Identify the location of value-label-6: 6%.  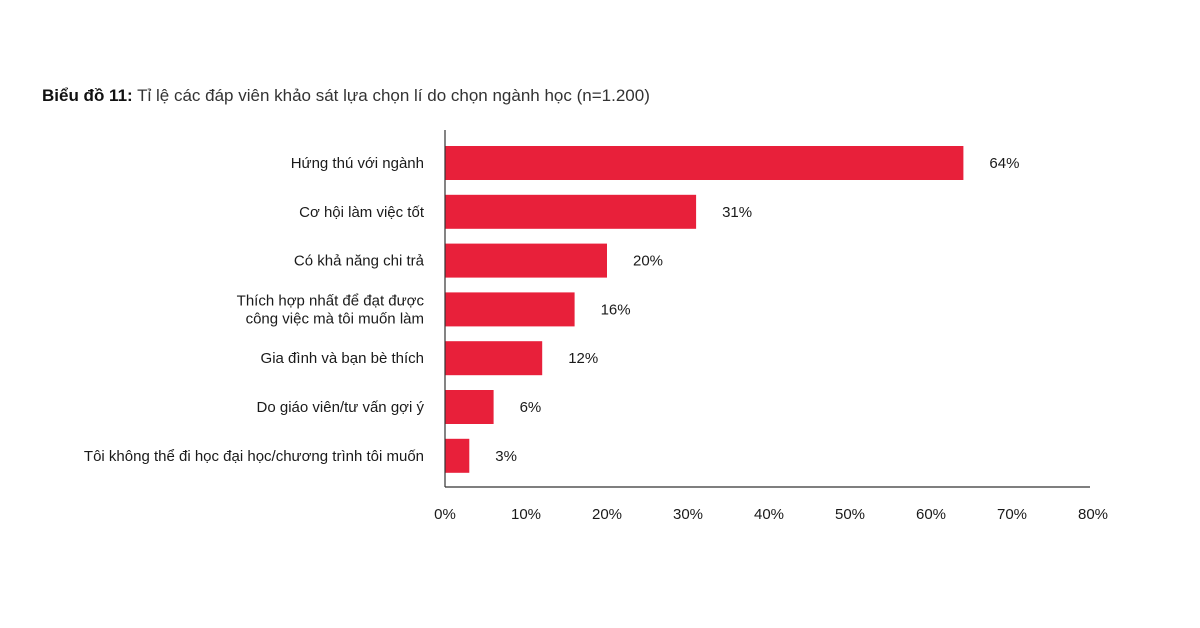
(531, 407).